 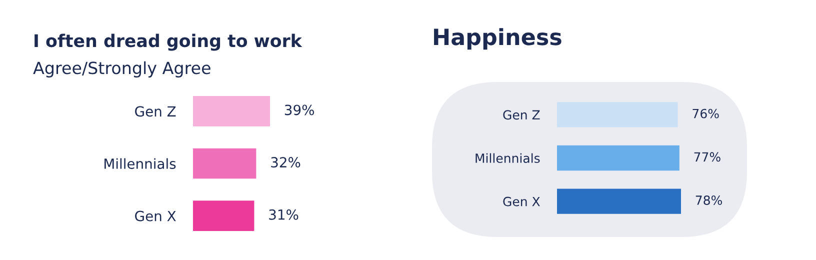 I want to click on data-label: 78%, so click(x=709, y=200).